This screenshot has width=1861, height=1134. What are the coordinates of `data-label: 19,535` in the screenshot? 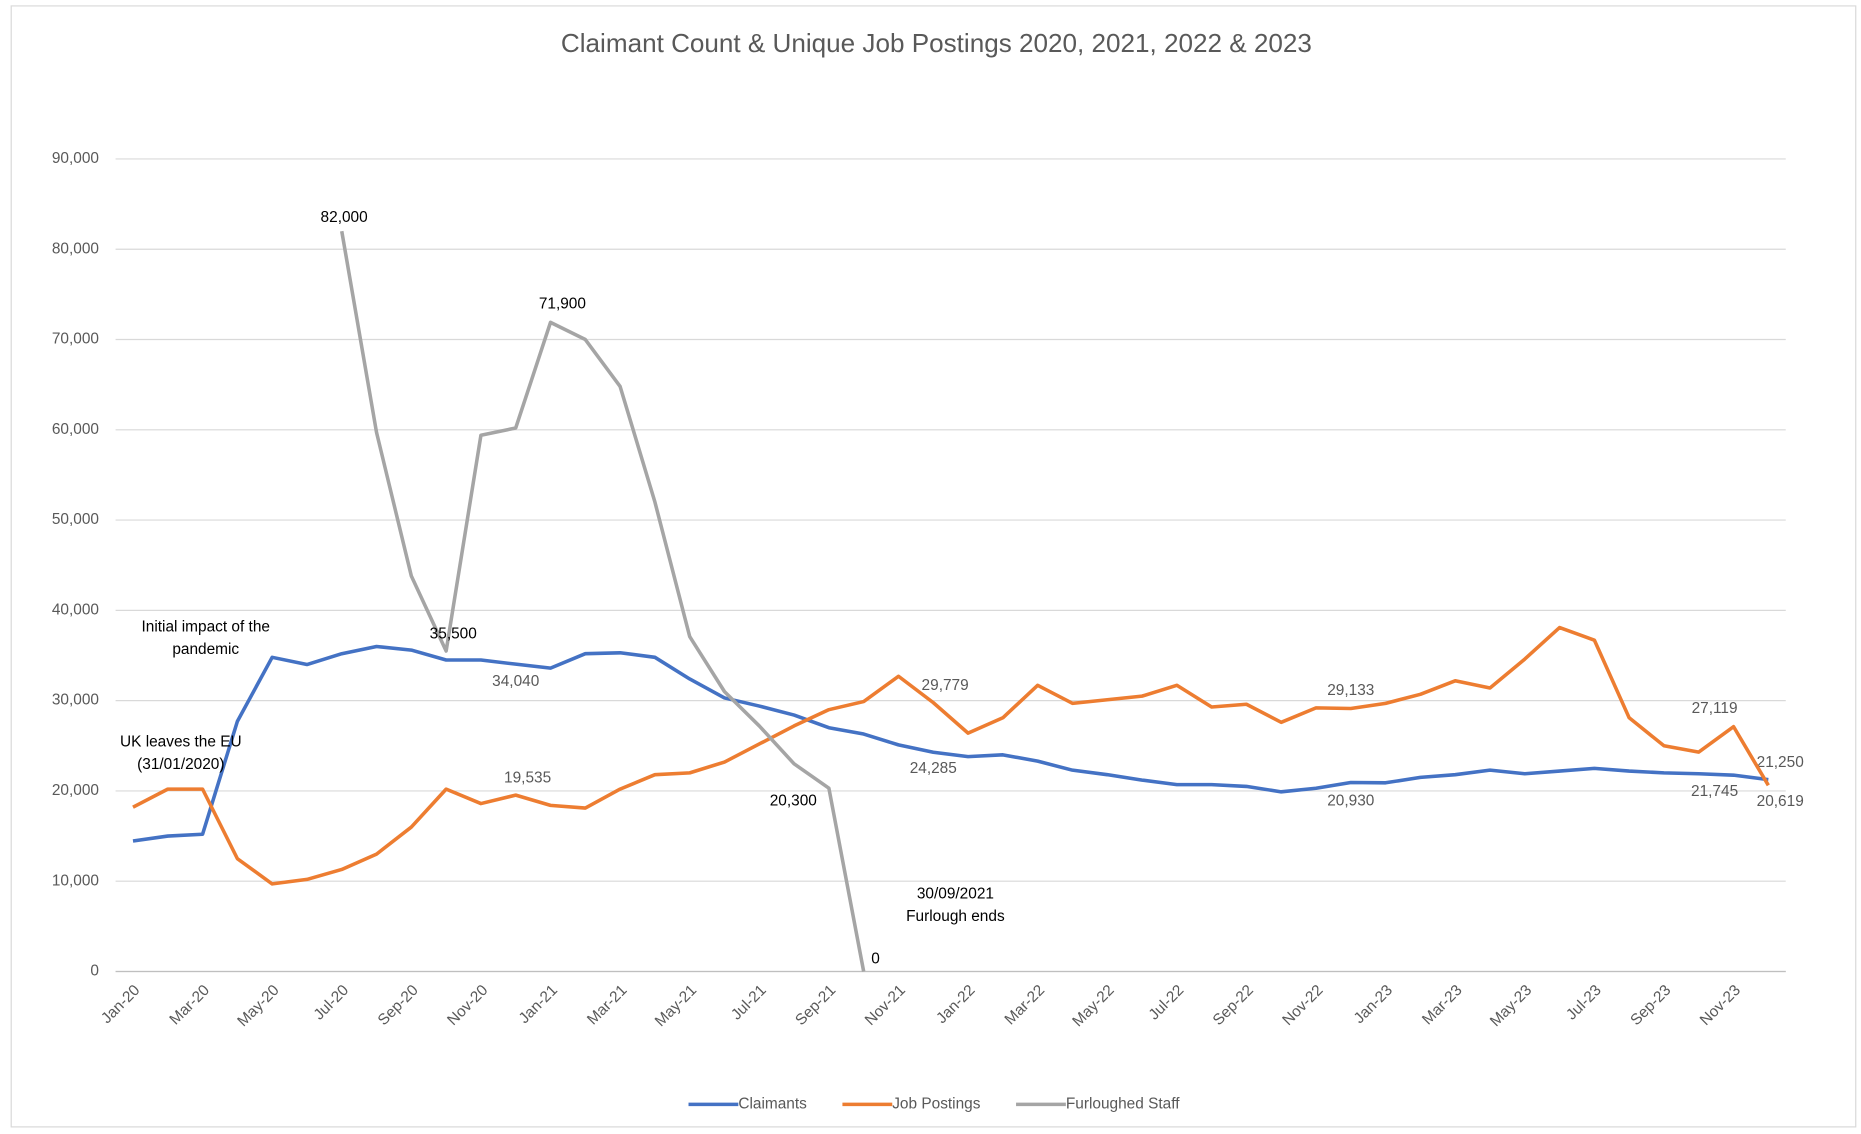 It's located at (527, 778).